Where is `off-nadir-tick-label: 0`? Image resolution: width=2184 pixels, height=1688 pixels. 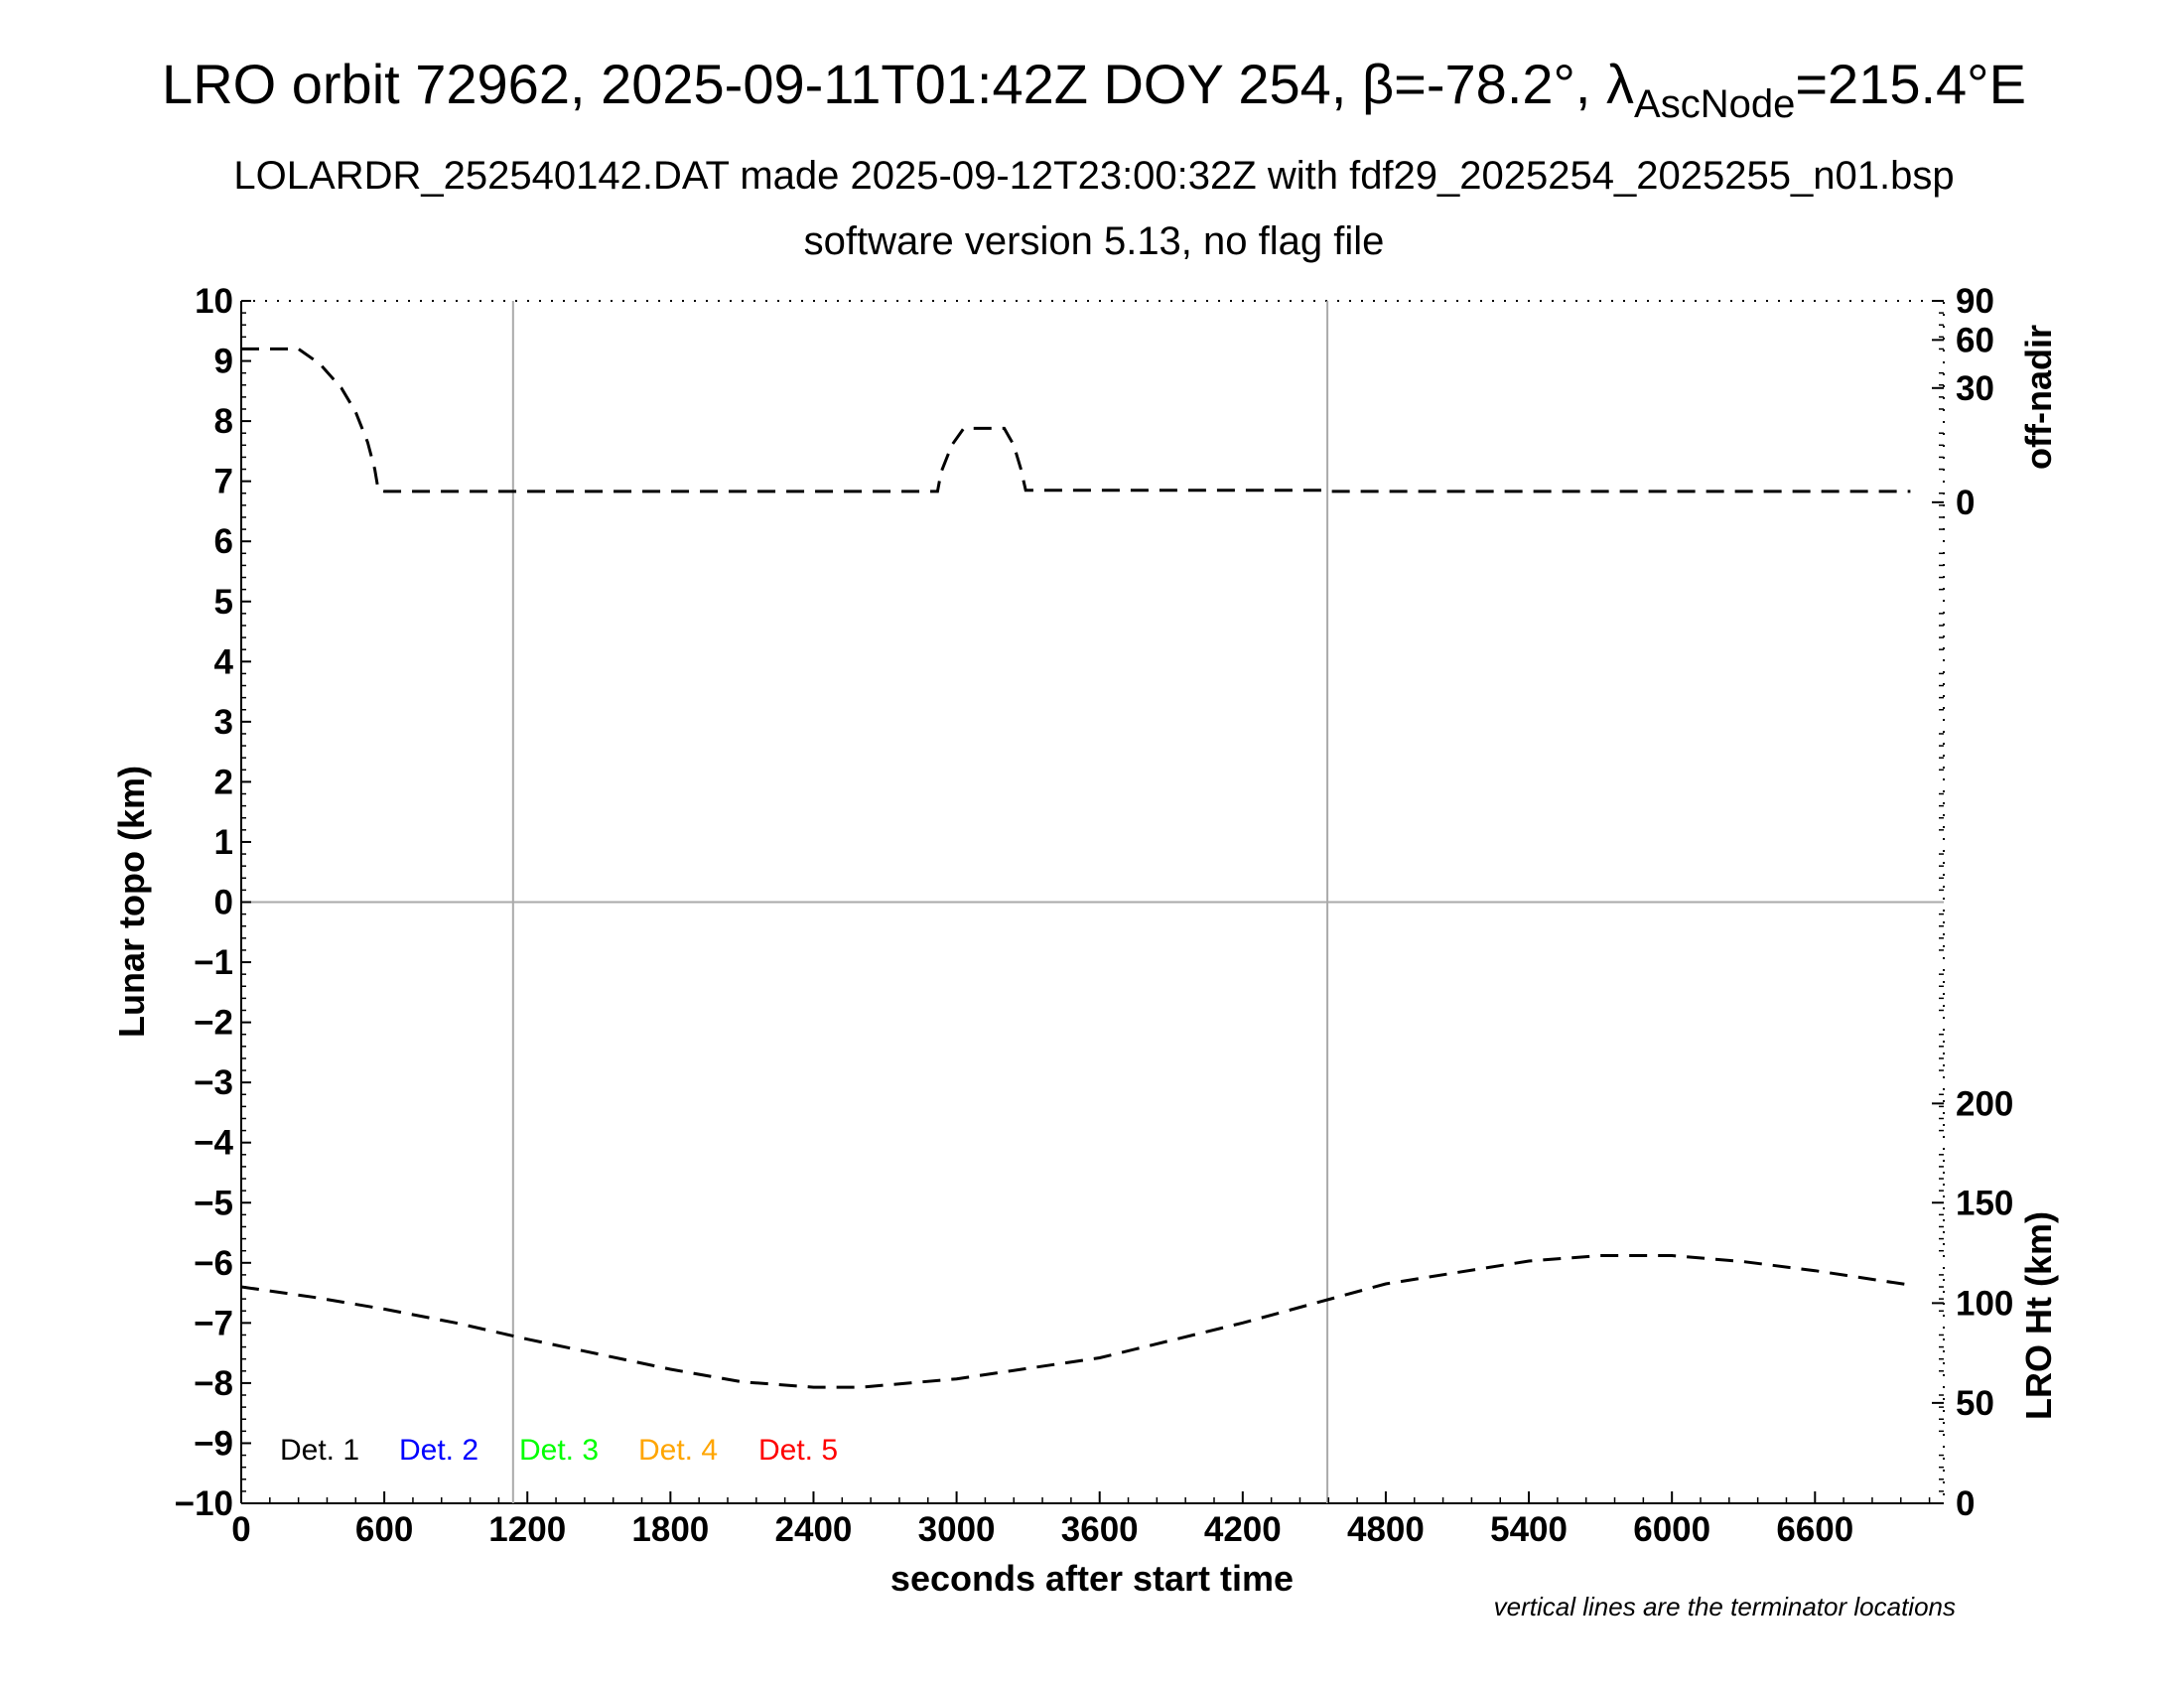
off-nadir-tick-label: 0 is located at coordinates (1965, 503).